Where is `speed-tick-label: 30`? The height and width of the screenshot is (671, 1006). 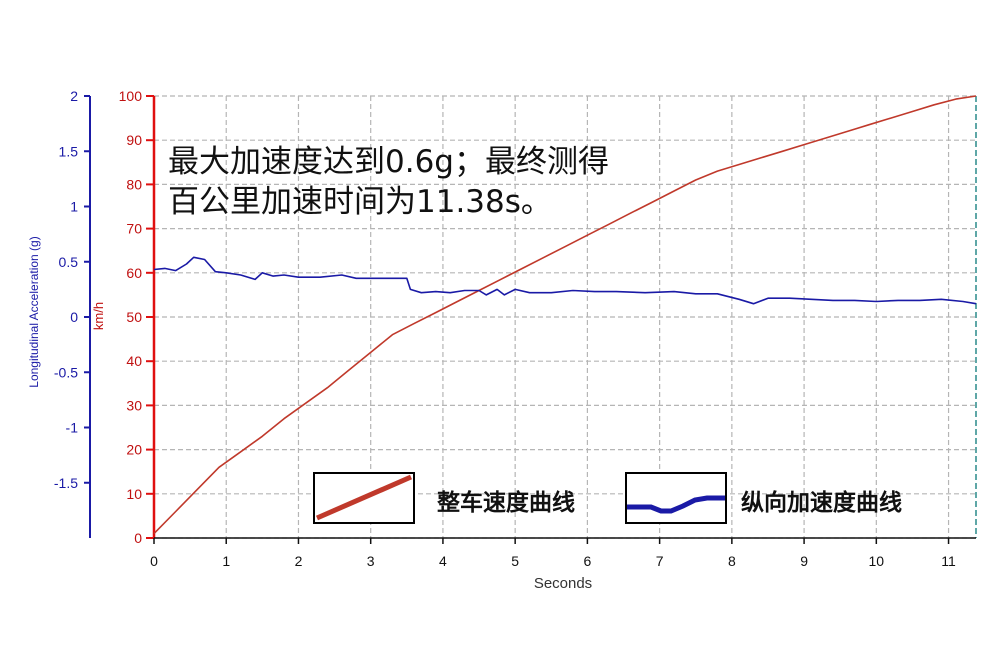
speed-tick-label: 30 is located at coordinates (134, 405).